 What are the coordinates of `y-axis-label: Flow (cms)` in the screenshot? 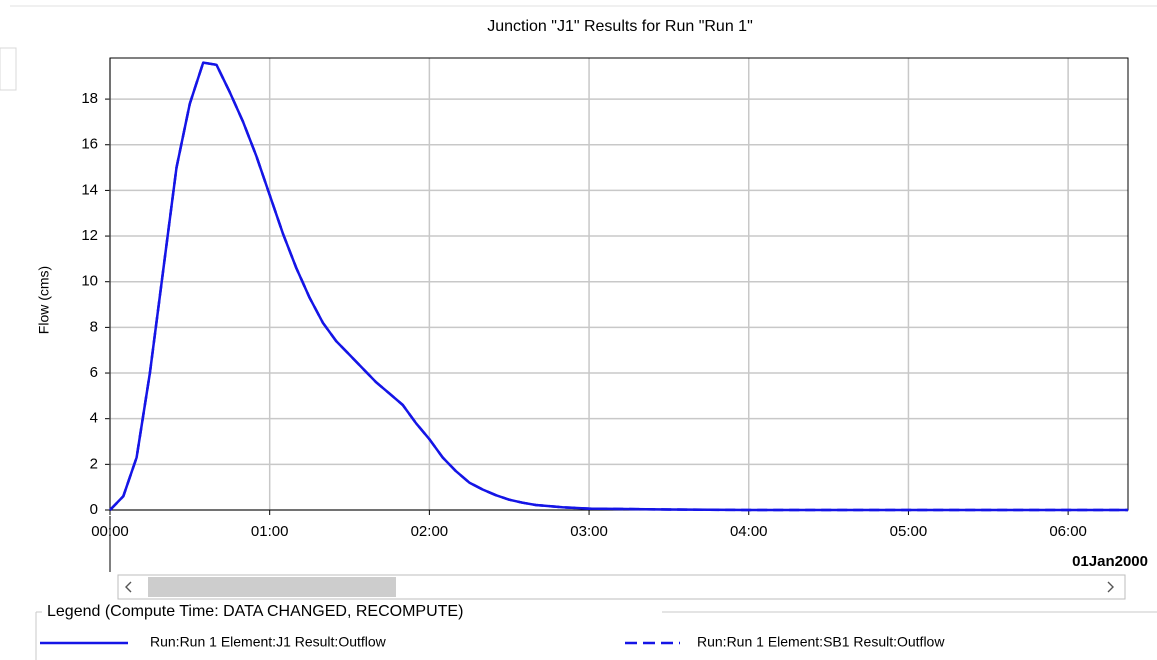 It's located at (44, 300).